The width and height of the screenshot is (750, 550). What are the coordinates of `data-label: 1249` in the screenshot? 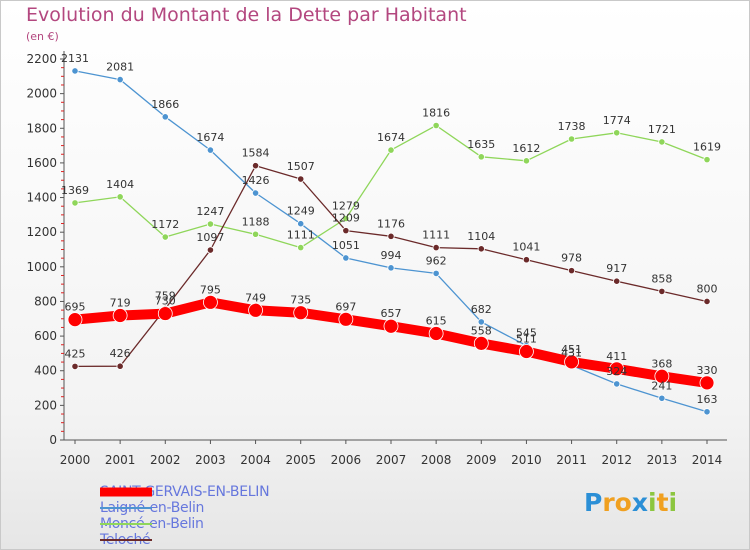 It's located at (301, 211).